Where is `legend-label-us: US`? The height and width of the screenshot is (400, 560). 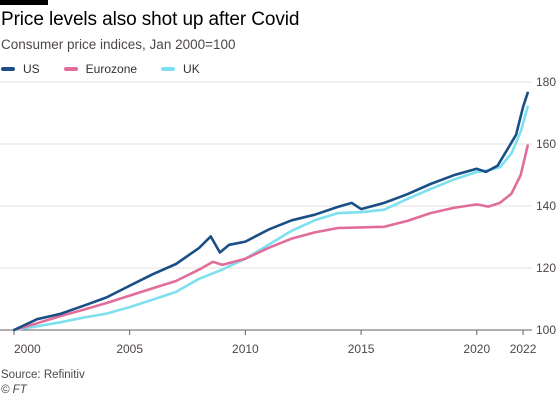
legend-label-us: US is located at coordinates (31, 69).